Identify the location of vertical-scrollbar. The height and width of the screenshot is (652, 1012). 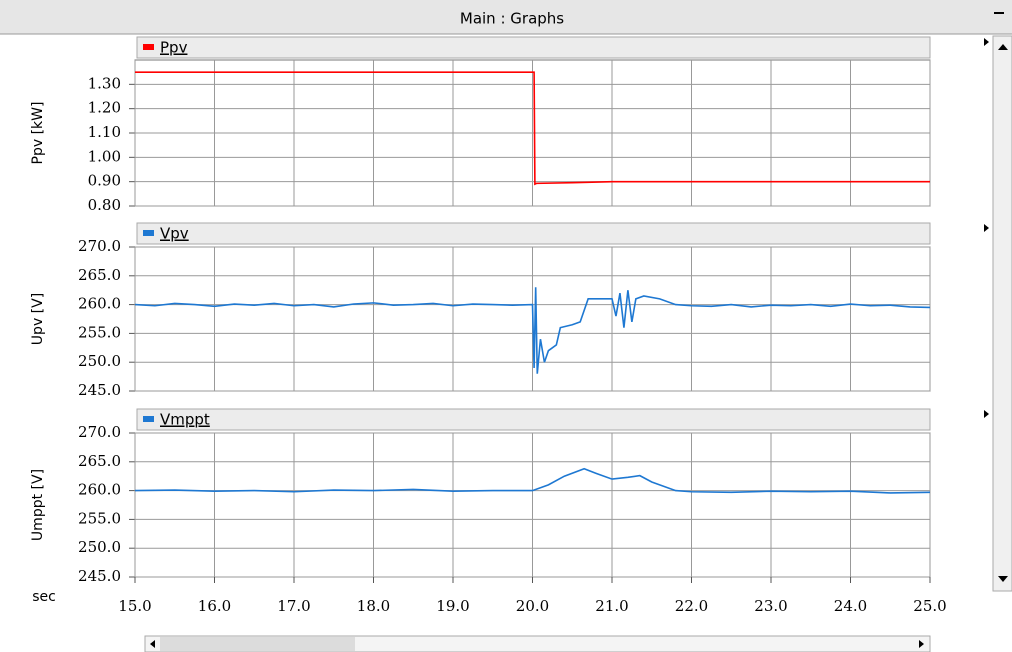
(1002, 313).